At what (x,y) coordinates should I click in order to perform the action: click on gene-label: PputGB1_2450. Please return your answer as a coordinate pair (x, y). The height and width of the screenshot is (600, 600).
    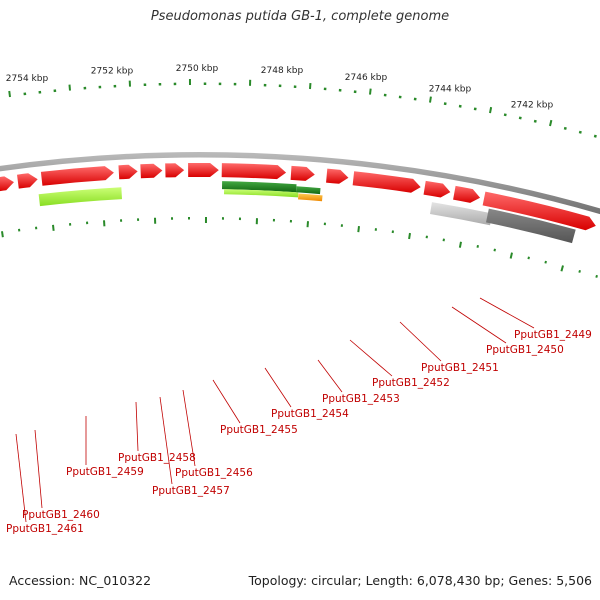
    Looking at the image, I should click on (525, 350).